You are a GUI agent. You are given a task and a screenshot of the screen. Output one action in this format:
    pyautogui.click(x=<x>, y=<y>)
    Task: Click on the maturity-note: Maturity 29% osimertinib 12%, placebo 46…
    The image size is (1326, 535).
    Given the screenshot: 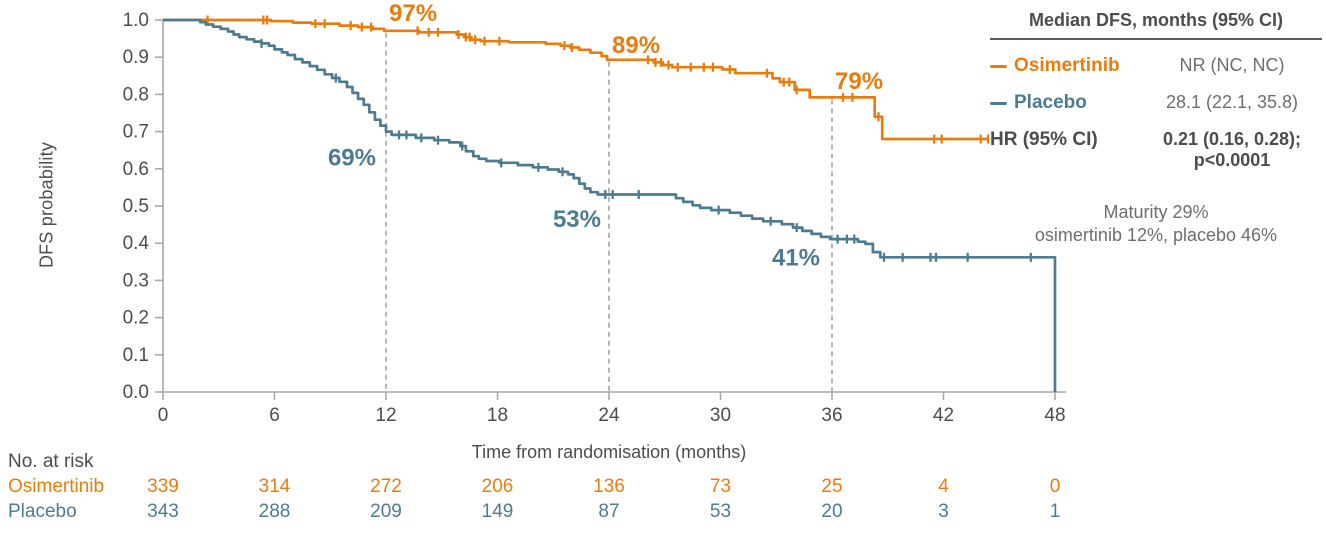 What is the action you would take?
    pyautogui.click(x=1156, y=224)
    